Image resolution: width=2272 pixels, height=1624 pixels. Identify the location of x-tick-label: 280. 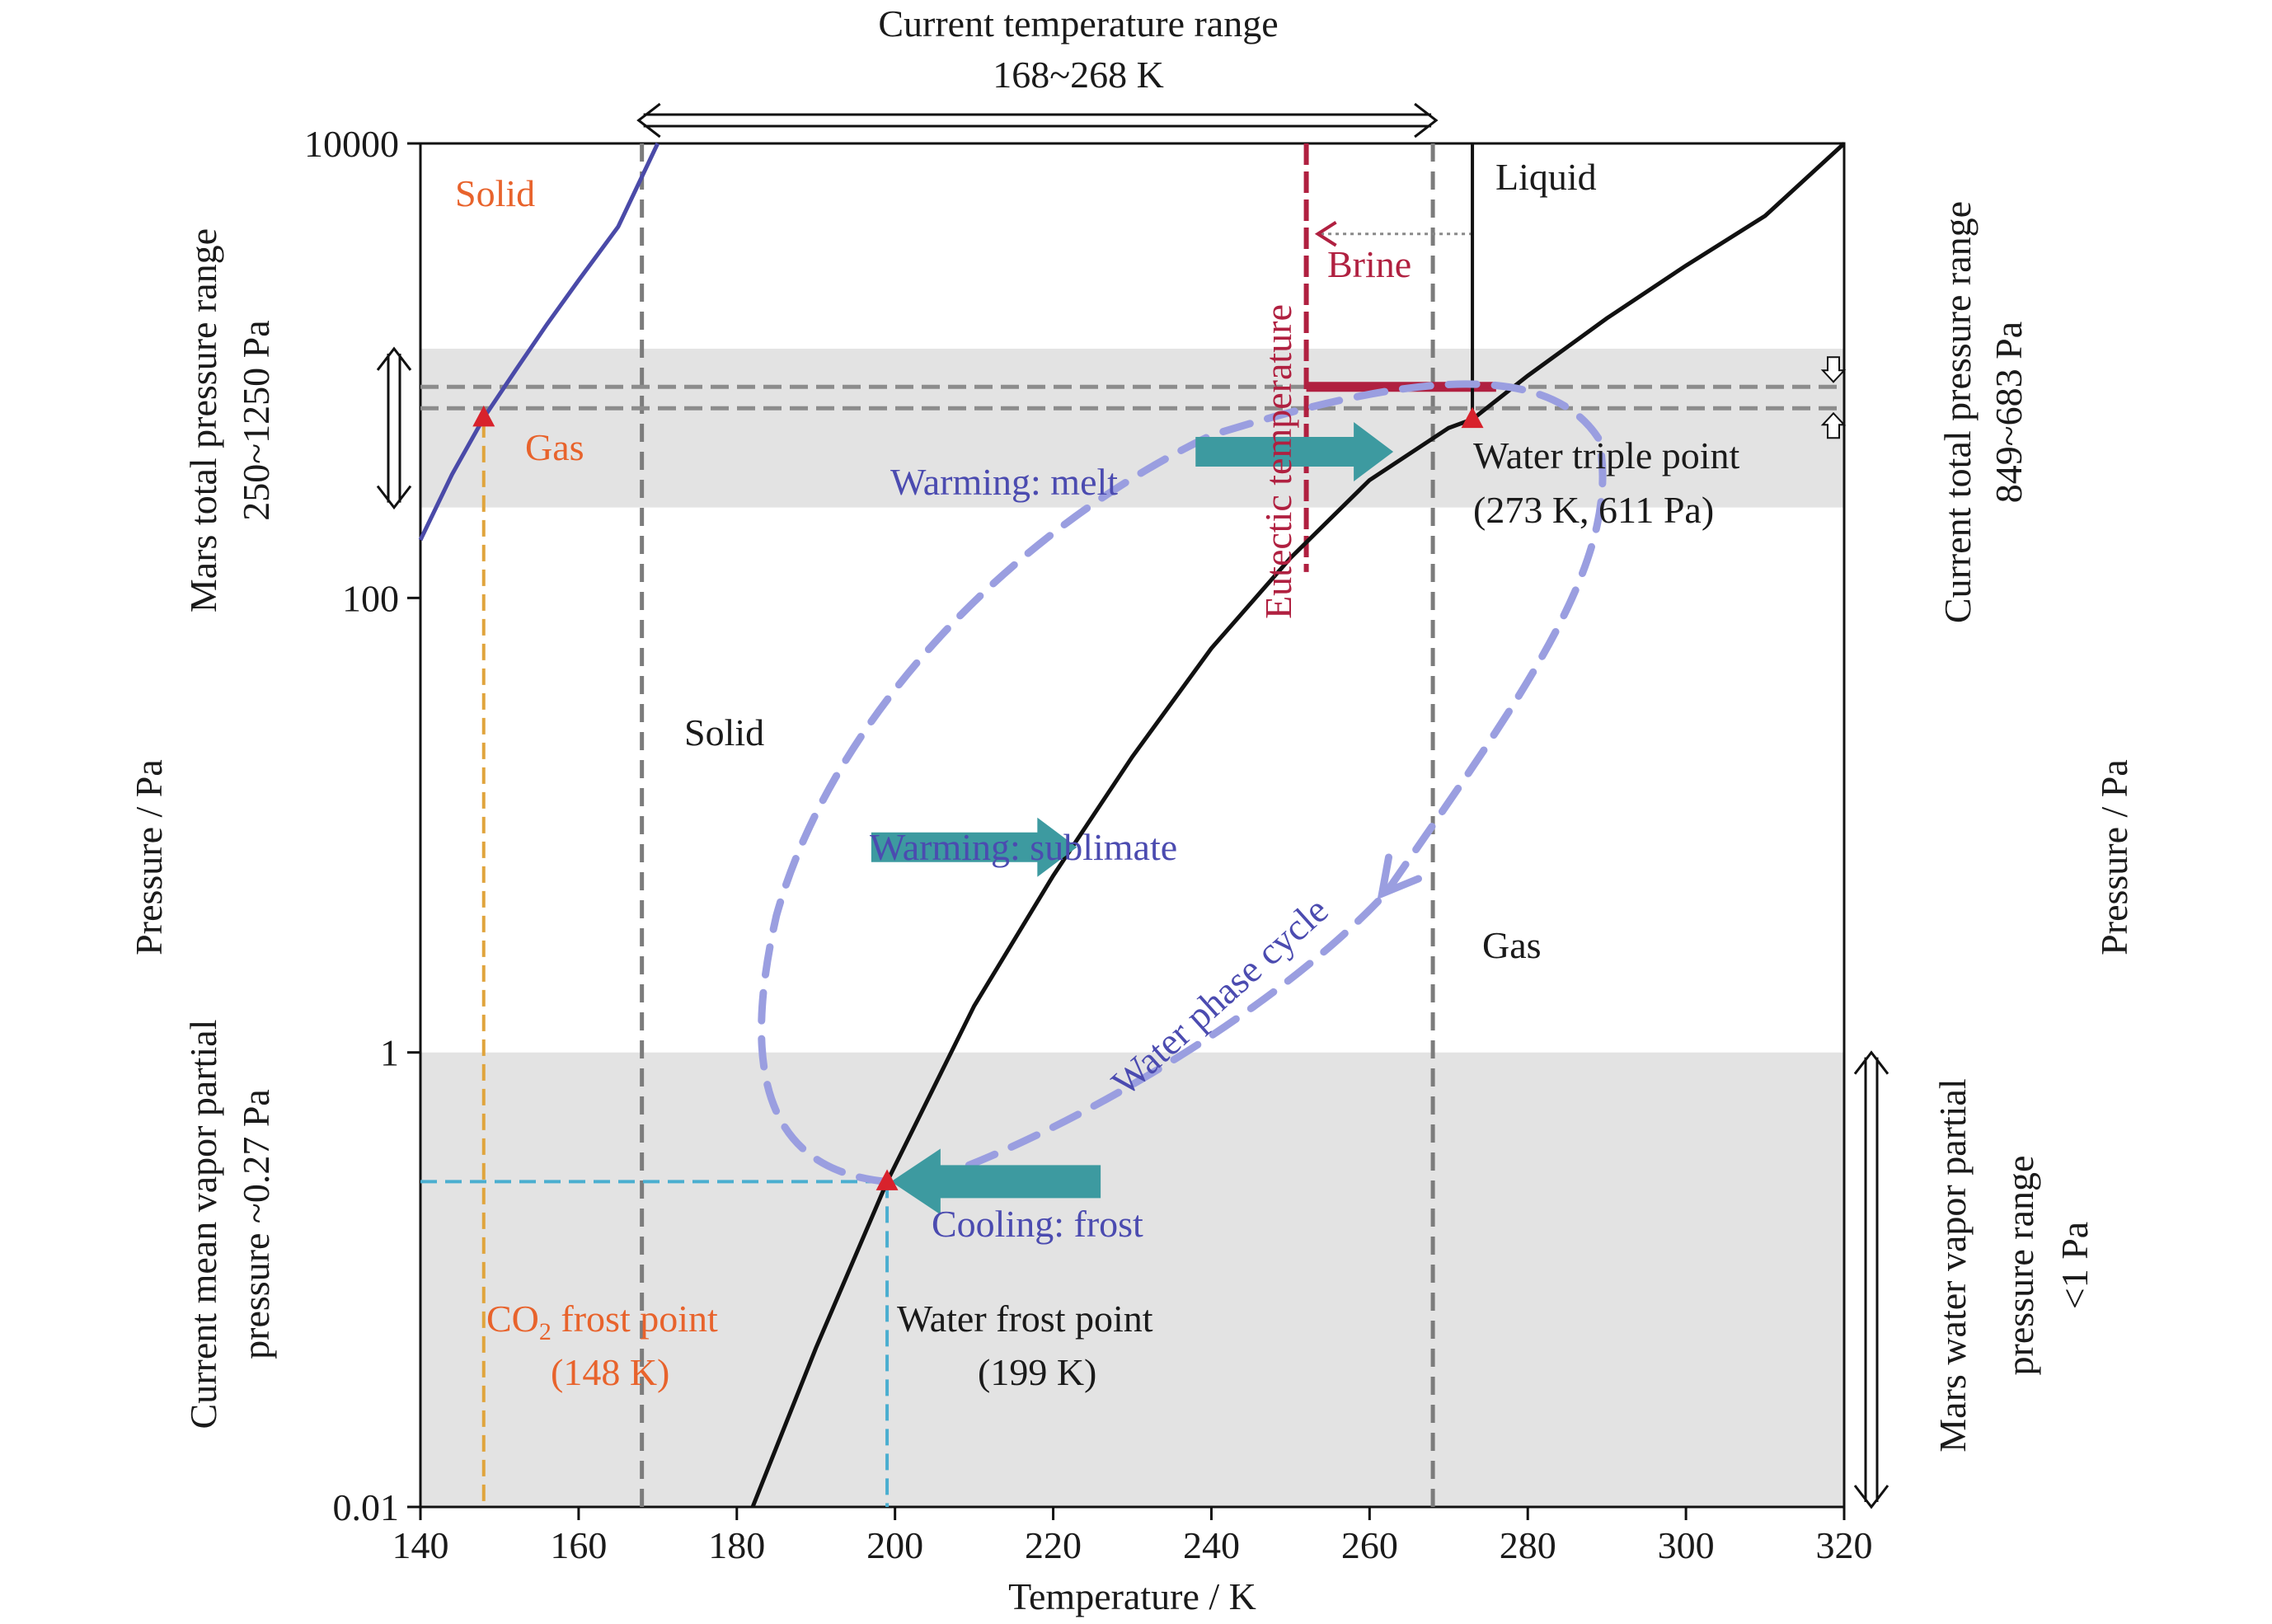
(1528, 1545).